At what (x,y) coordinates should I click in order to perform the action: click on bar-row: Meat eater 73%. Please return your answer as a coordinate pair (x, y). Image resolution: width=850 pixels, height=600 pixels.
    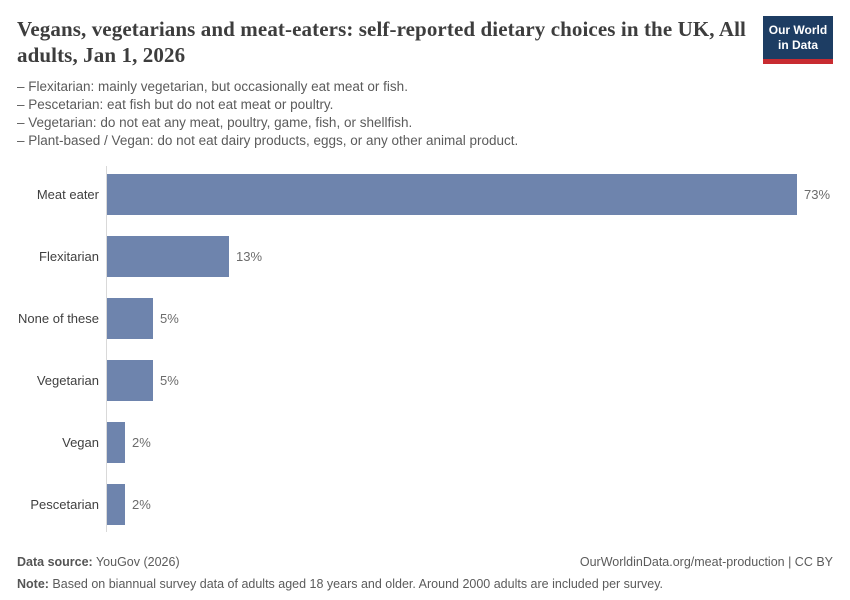
    Looking at the image, I should click on (425, 194).